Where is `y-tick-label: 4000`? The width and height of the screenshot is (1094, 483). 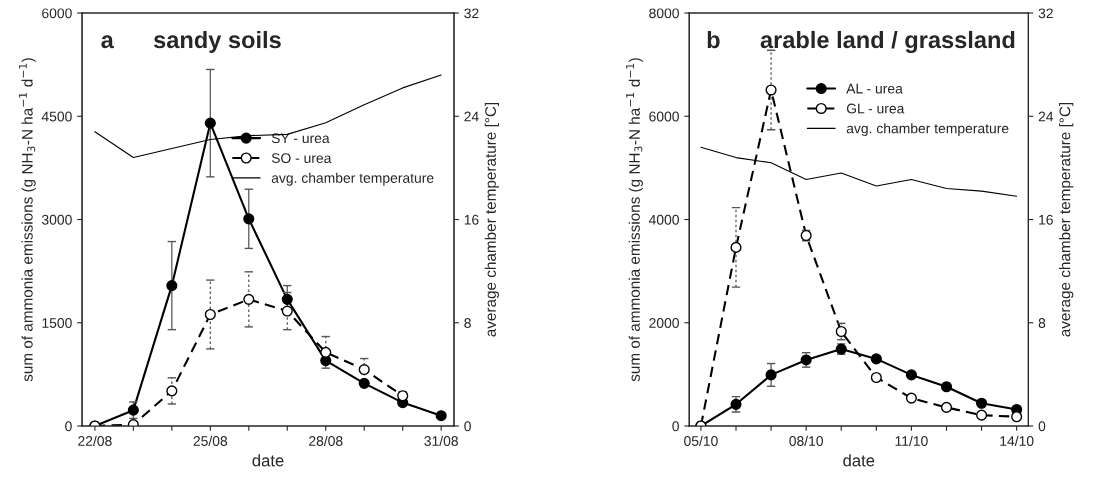 y-tick-label: 4000 is located at coordinates (663, 219).